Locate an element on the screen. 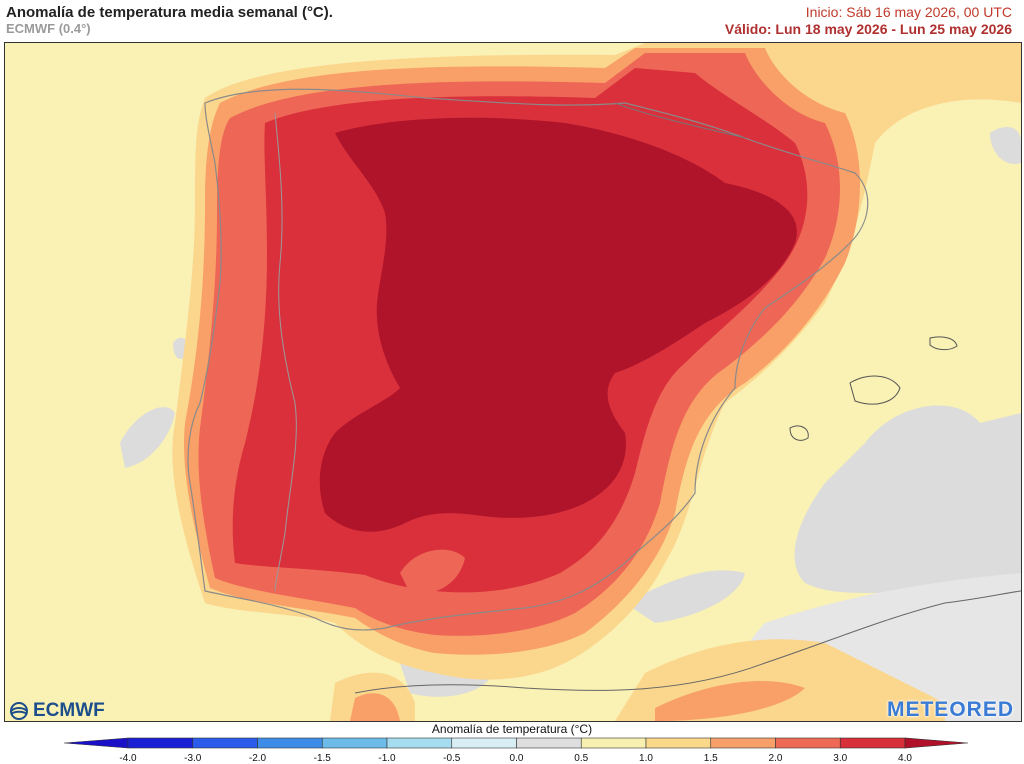 This screenshot has width=1024, height=764. legend-tick-label: 3.0 is located at coordinates (840, 758).